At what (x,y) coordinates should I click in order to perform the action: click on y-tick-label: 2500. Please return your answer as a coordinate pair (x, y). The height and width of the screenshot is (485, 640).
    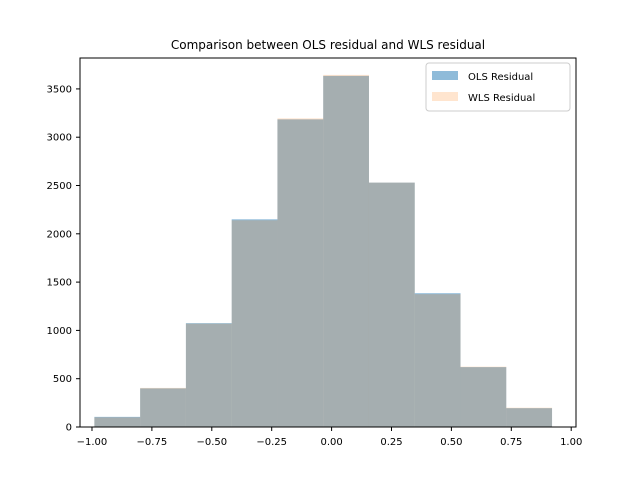
    Looking at the image, I should click on (59, 186).